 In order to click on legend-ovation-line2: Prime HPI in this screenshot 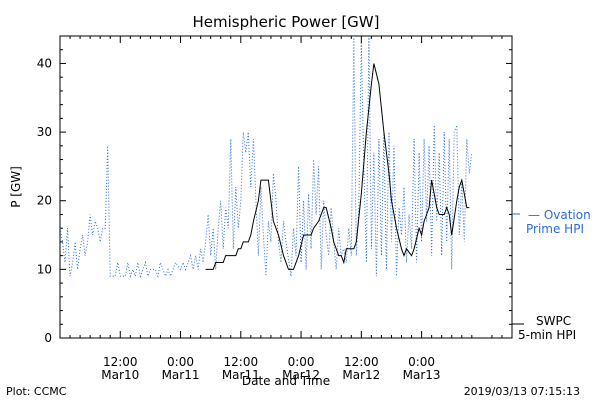, I will do `click(555, 229)`.